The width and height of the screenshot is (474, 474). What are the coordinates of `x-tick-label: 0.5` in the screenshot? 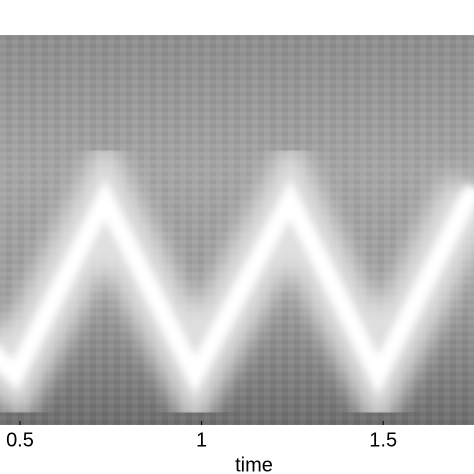 It's located at (20, 440).